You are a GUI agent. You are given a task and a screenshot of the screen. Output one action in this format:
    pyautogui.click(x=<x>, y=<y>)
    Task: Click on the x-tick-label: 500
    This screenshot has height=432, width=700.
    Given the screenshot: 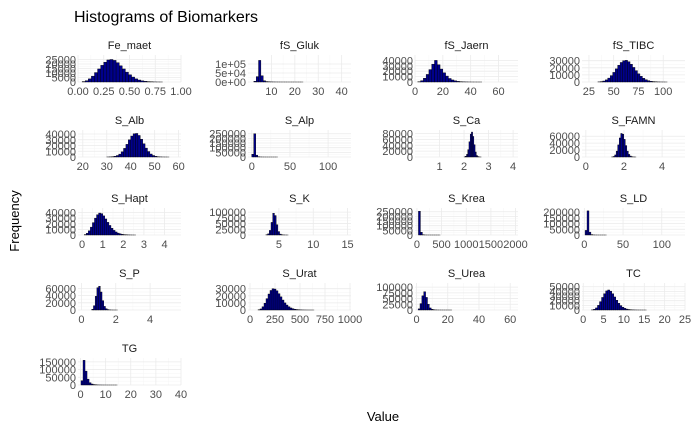 What is the action you would take?
    pyautogui.click(x=441, y=245)
    